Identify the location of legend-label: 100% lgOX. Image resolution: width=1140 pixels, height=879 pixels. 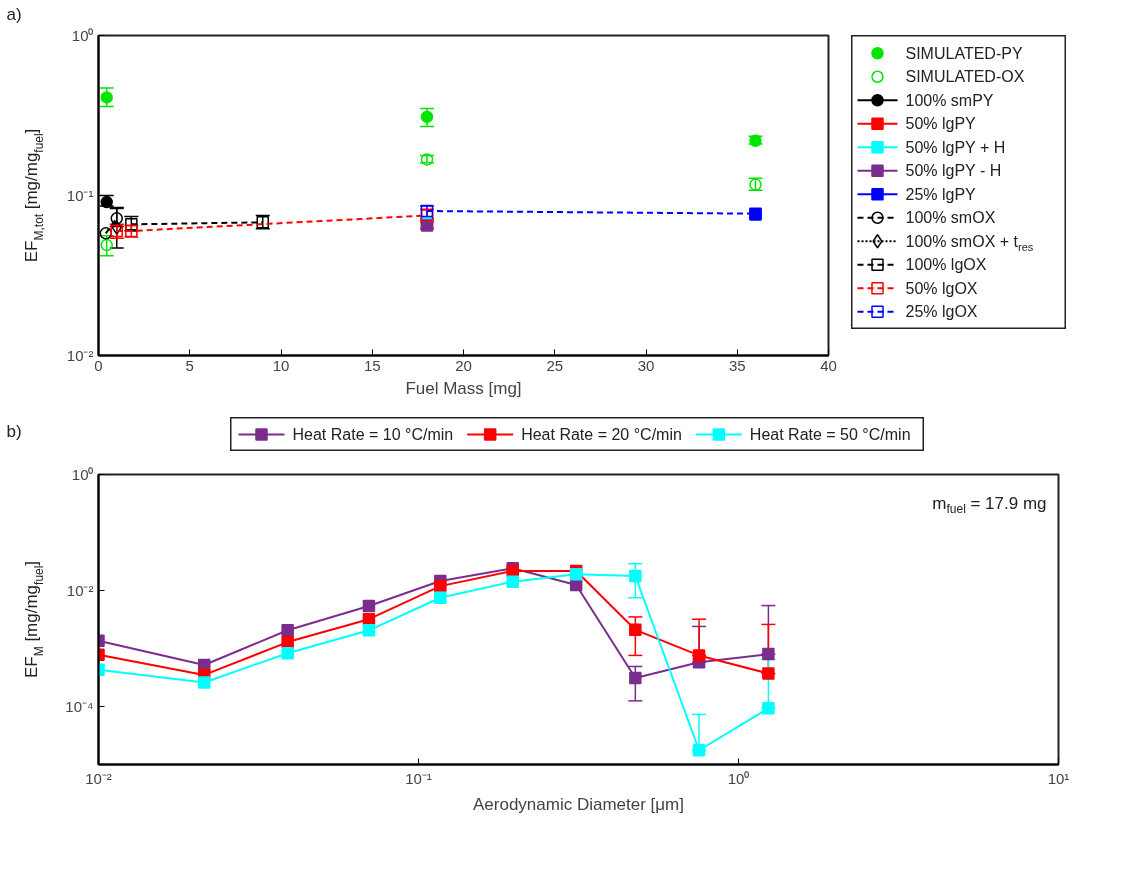
(946, 265).